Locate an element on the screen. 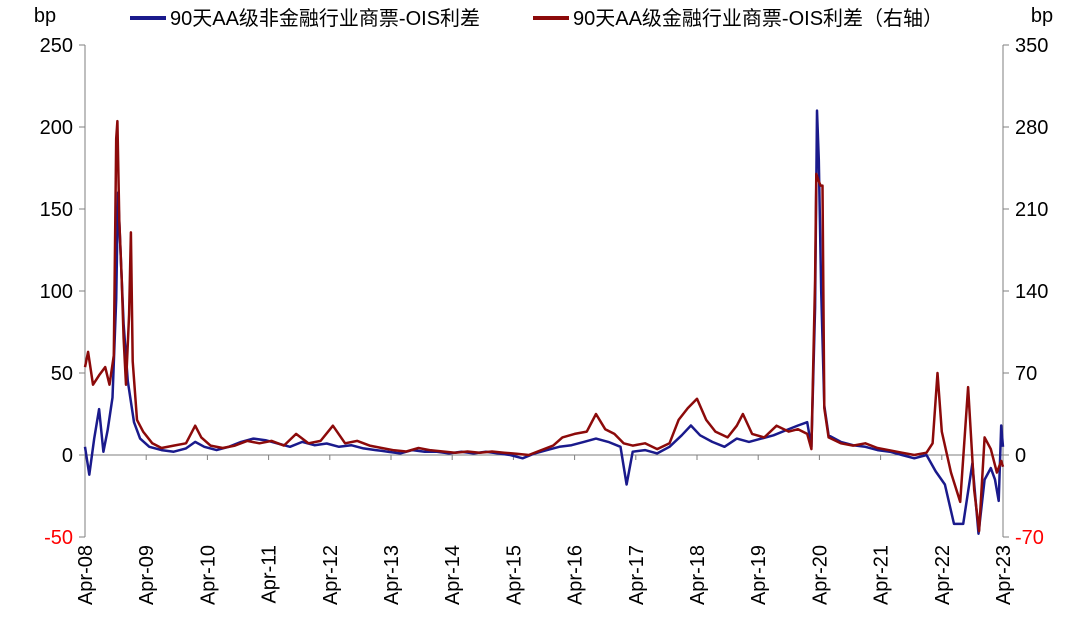 This screenshot has height=635, width=1080. x-tick-label: Apr-10 is located at coordinates (208, 575).